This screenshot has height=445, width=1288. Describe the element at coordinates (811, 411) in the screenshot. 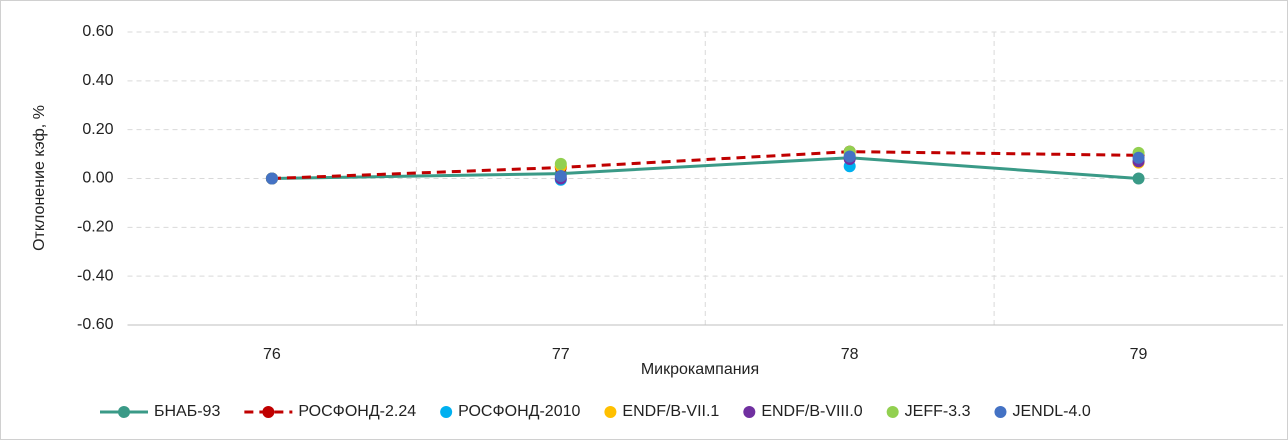

I see `legend-label: ENDF/B-VIII.0` at that location.